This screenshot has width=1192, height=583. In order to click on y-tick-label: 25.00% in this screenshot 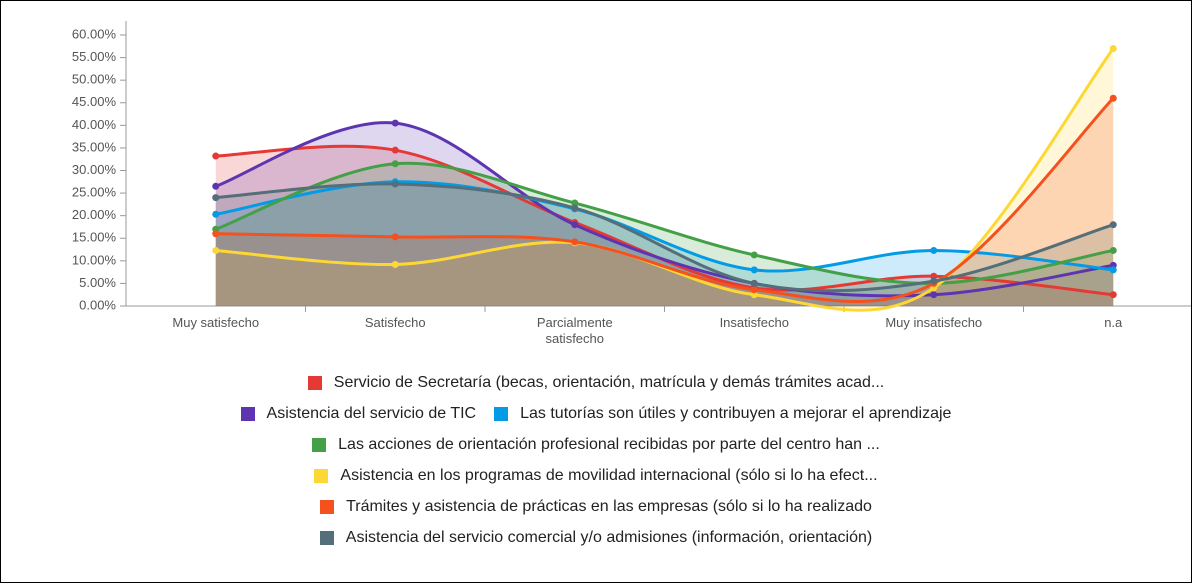, I will do `click(94, 192)`.